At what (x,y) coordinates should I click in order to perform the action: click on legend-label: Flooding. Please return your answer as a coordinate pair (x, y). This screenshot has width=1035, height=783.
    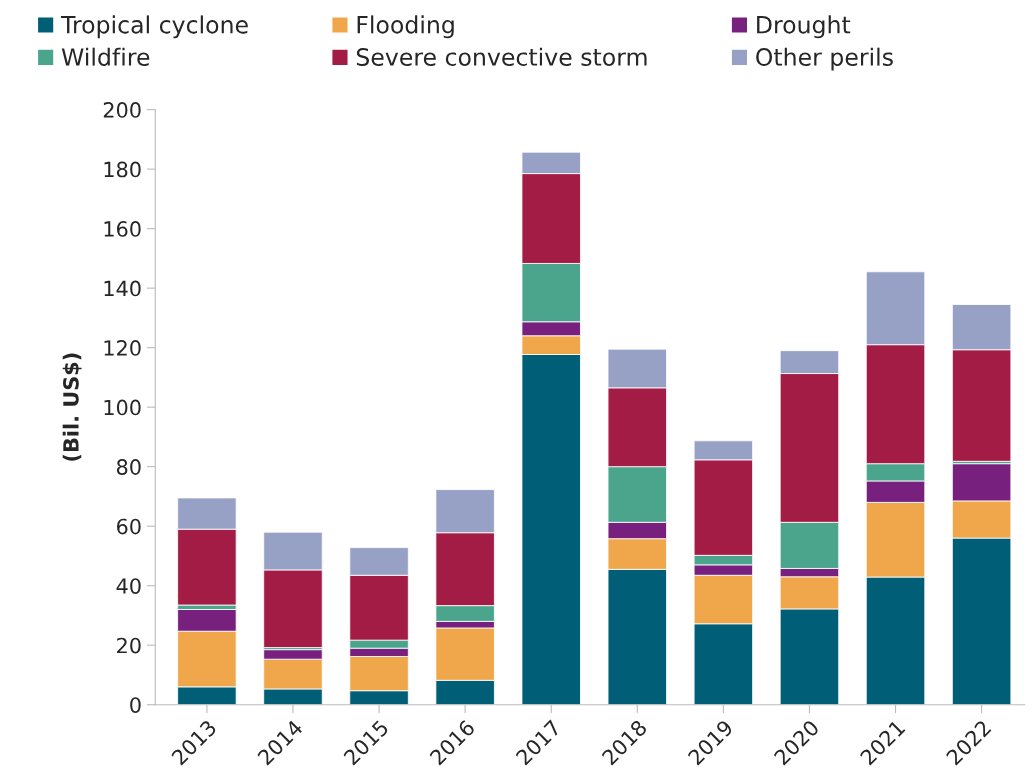
    Looking at the image, I should click on (405, 27).